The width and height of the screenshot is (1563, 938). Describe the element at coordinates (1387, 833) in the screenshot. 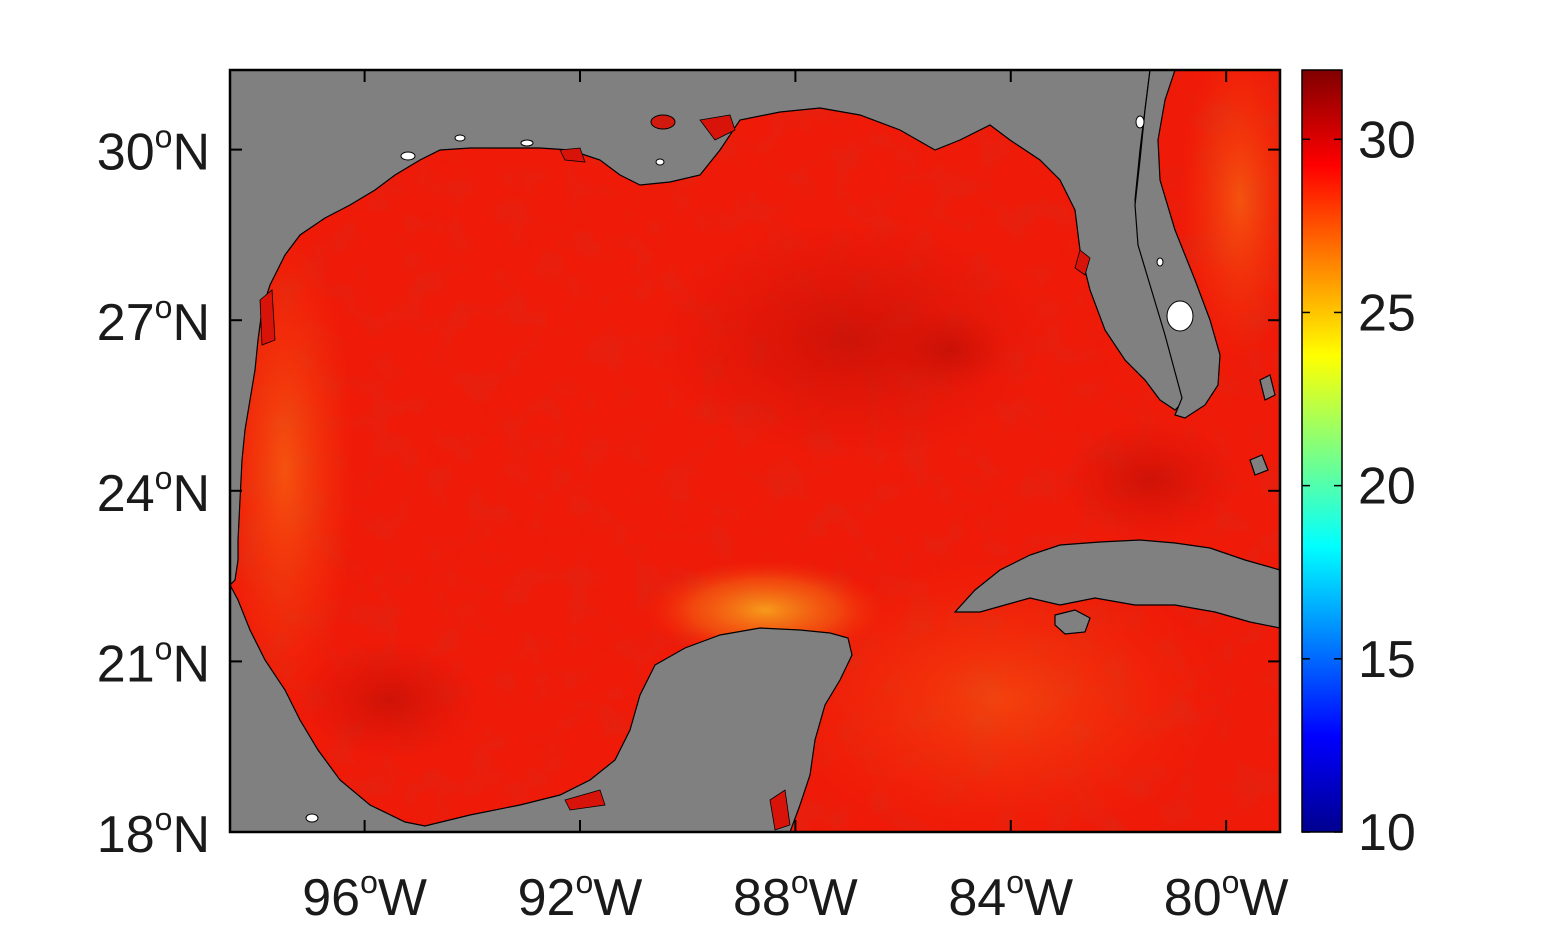

I see `colorbar-tick-label: 10` at that location.